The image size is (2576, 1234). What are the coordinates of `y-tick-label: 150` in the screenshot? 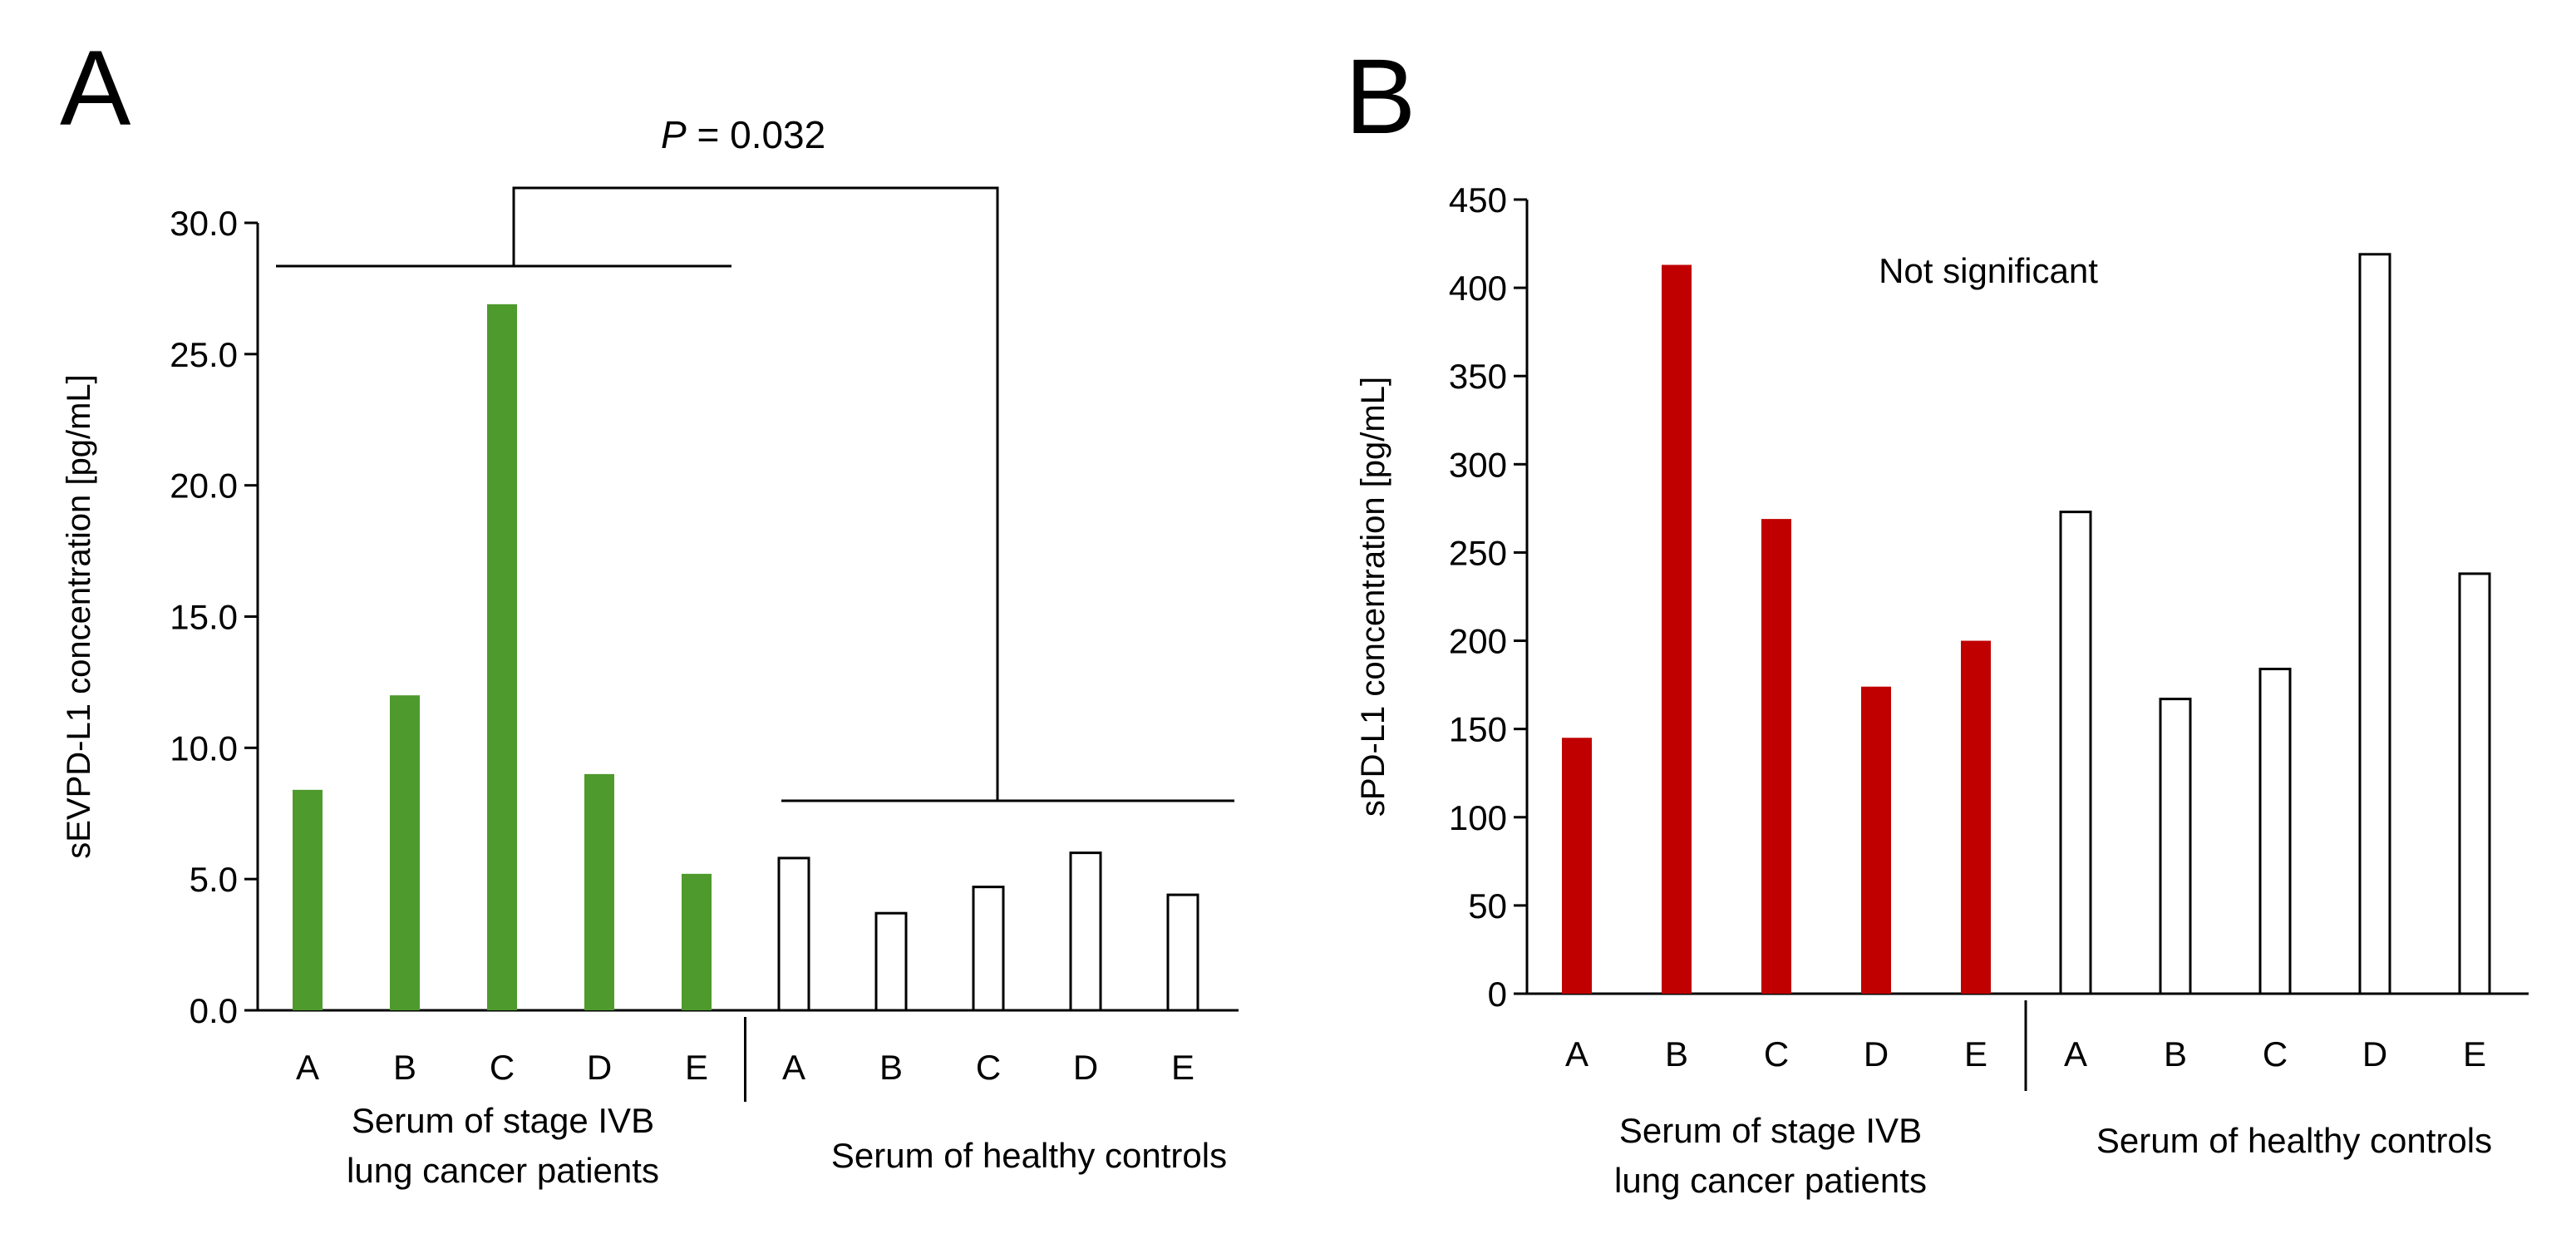 It's located at (1478, 729).